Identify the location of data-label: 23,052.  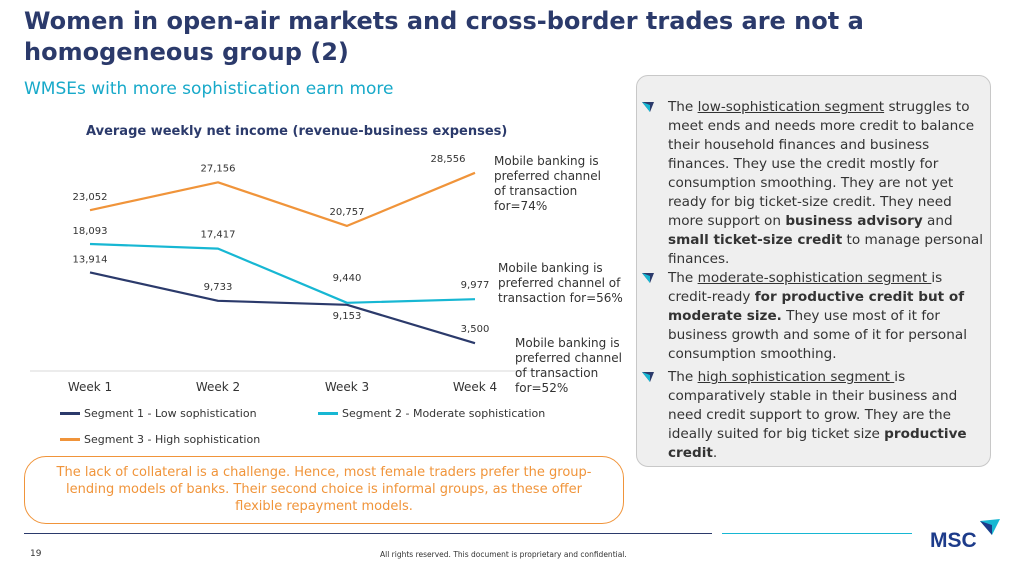
(90, 197).